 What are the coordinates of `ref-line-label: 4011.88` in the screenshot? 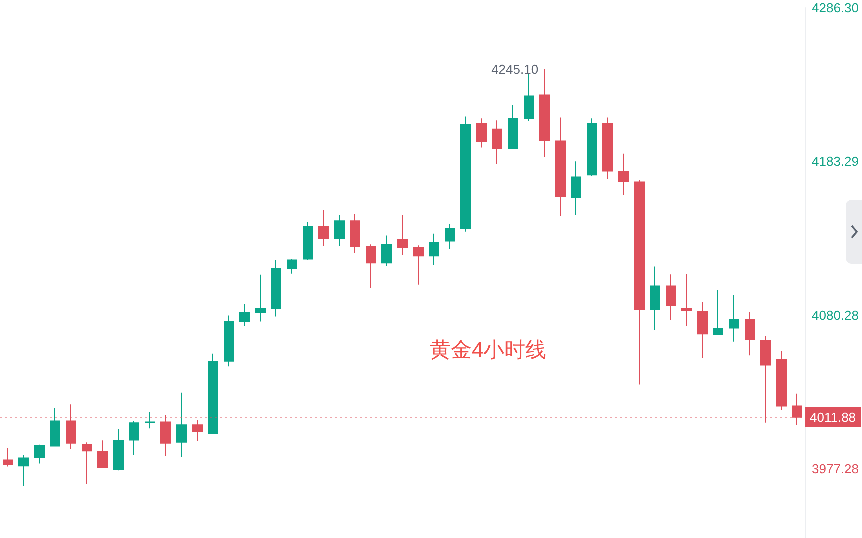 It's located at (833, 417).